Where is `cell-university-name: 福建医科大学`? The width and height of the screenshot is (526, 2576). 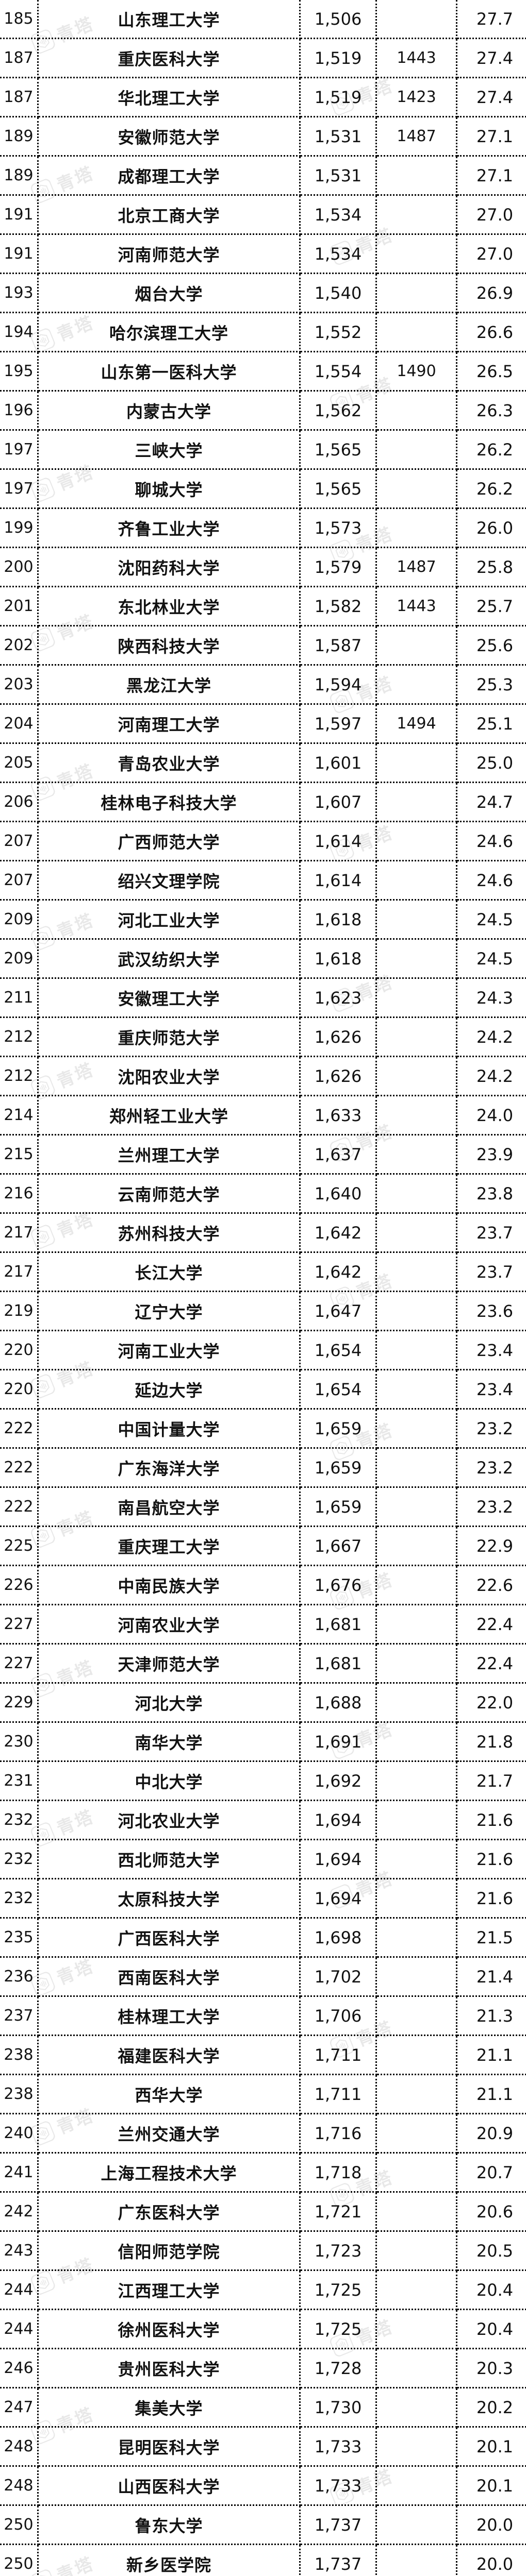
cell-university-name: 福建医科大学 is located at coordinates (169, 2055).